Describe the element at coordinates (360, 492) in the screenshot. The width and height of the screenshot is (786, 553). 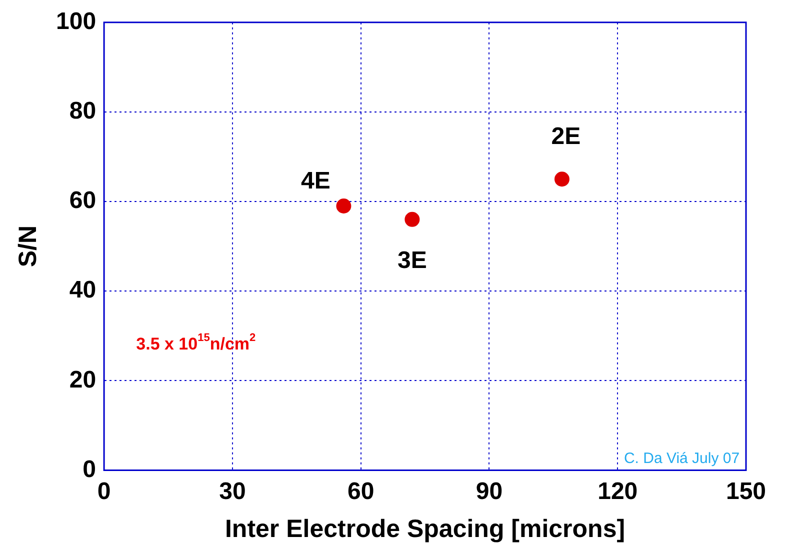
I see `x-tick-label: 60` at that location.